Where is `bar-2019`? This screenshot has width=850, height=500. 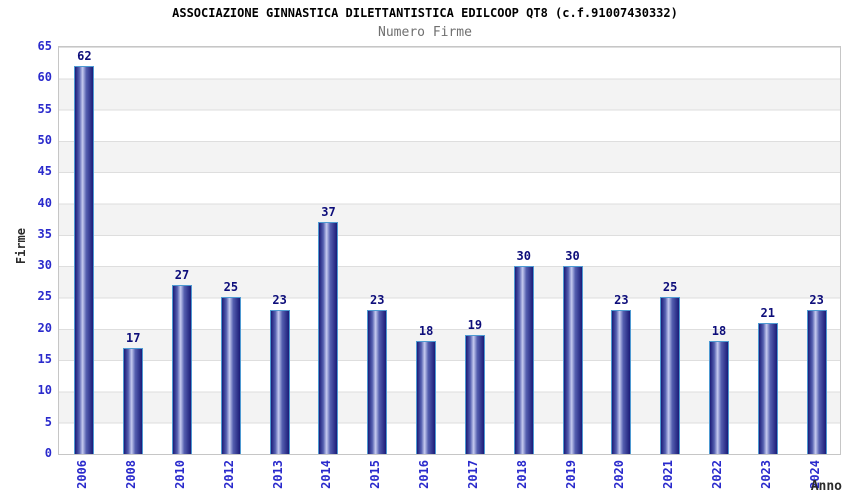
bar-2019 is located at coordinates (572, 360).